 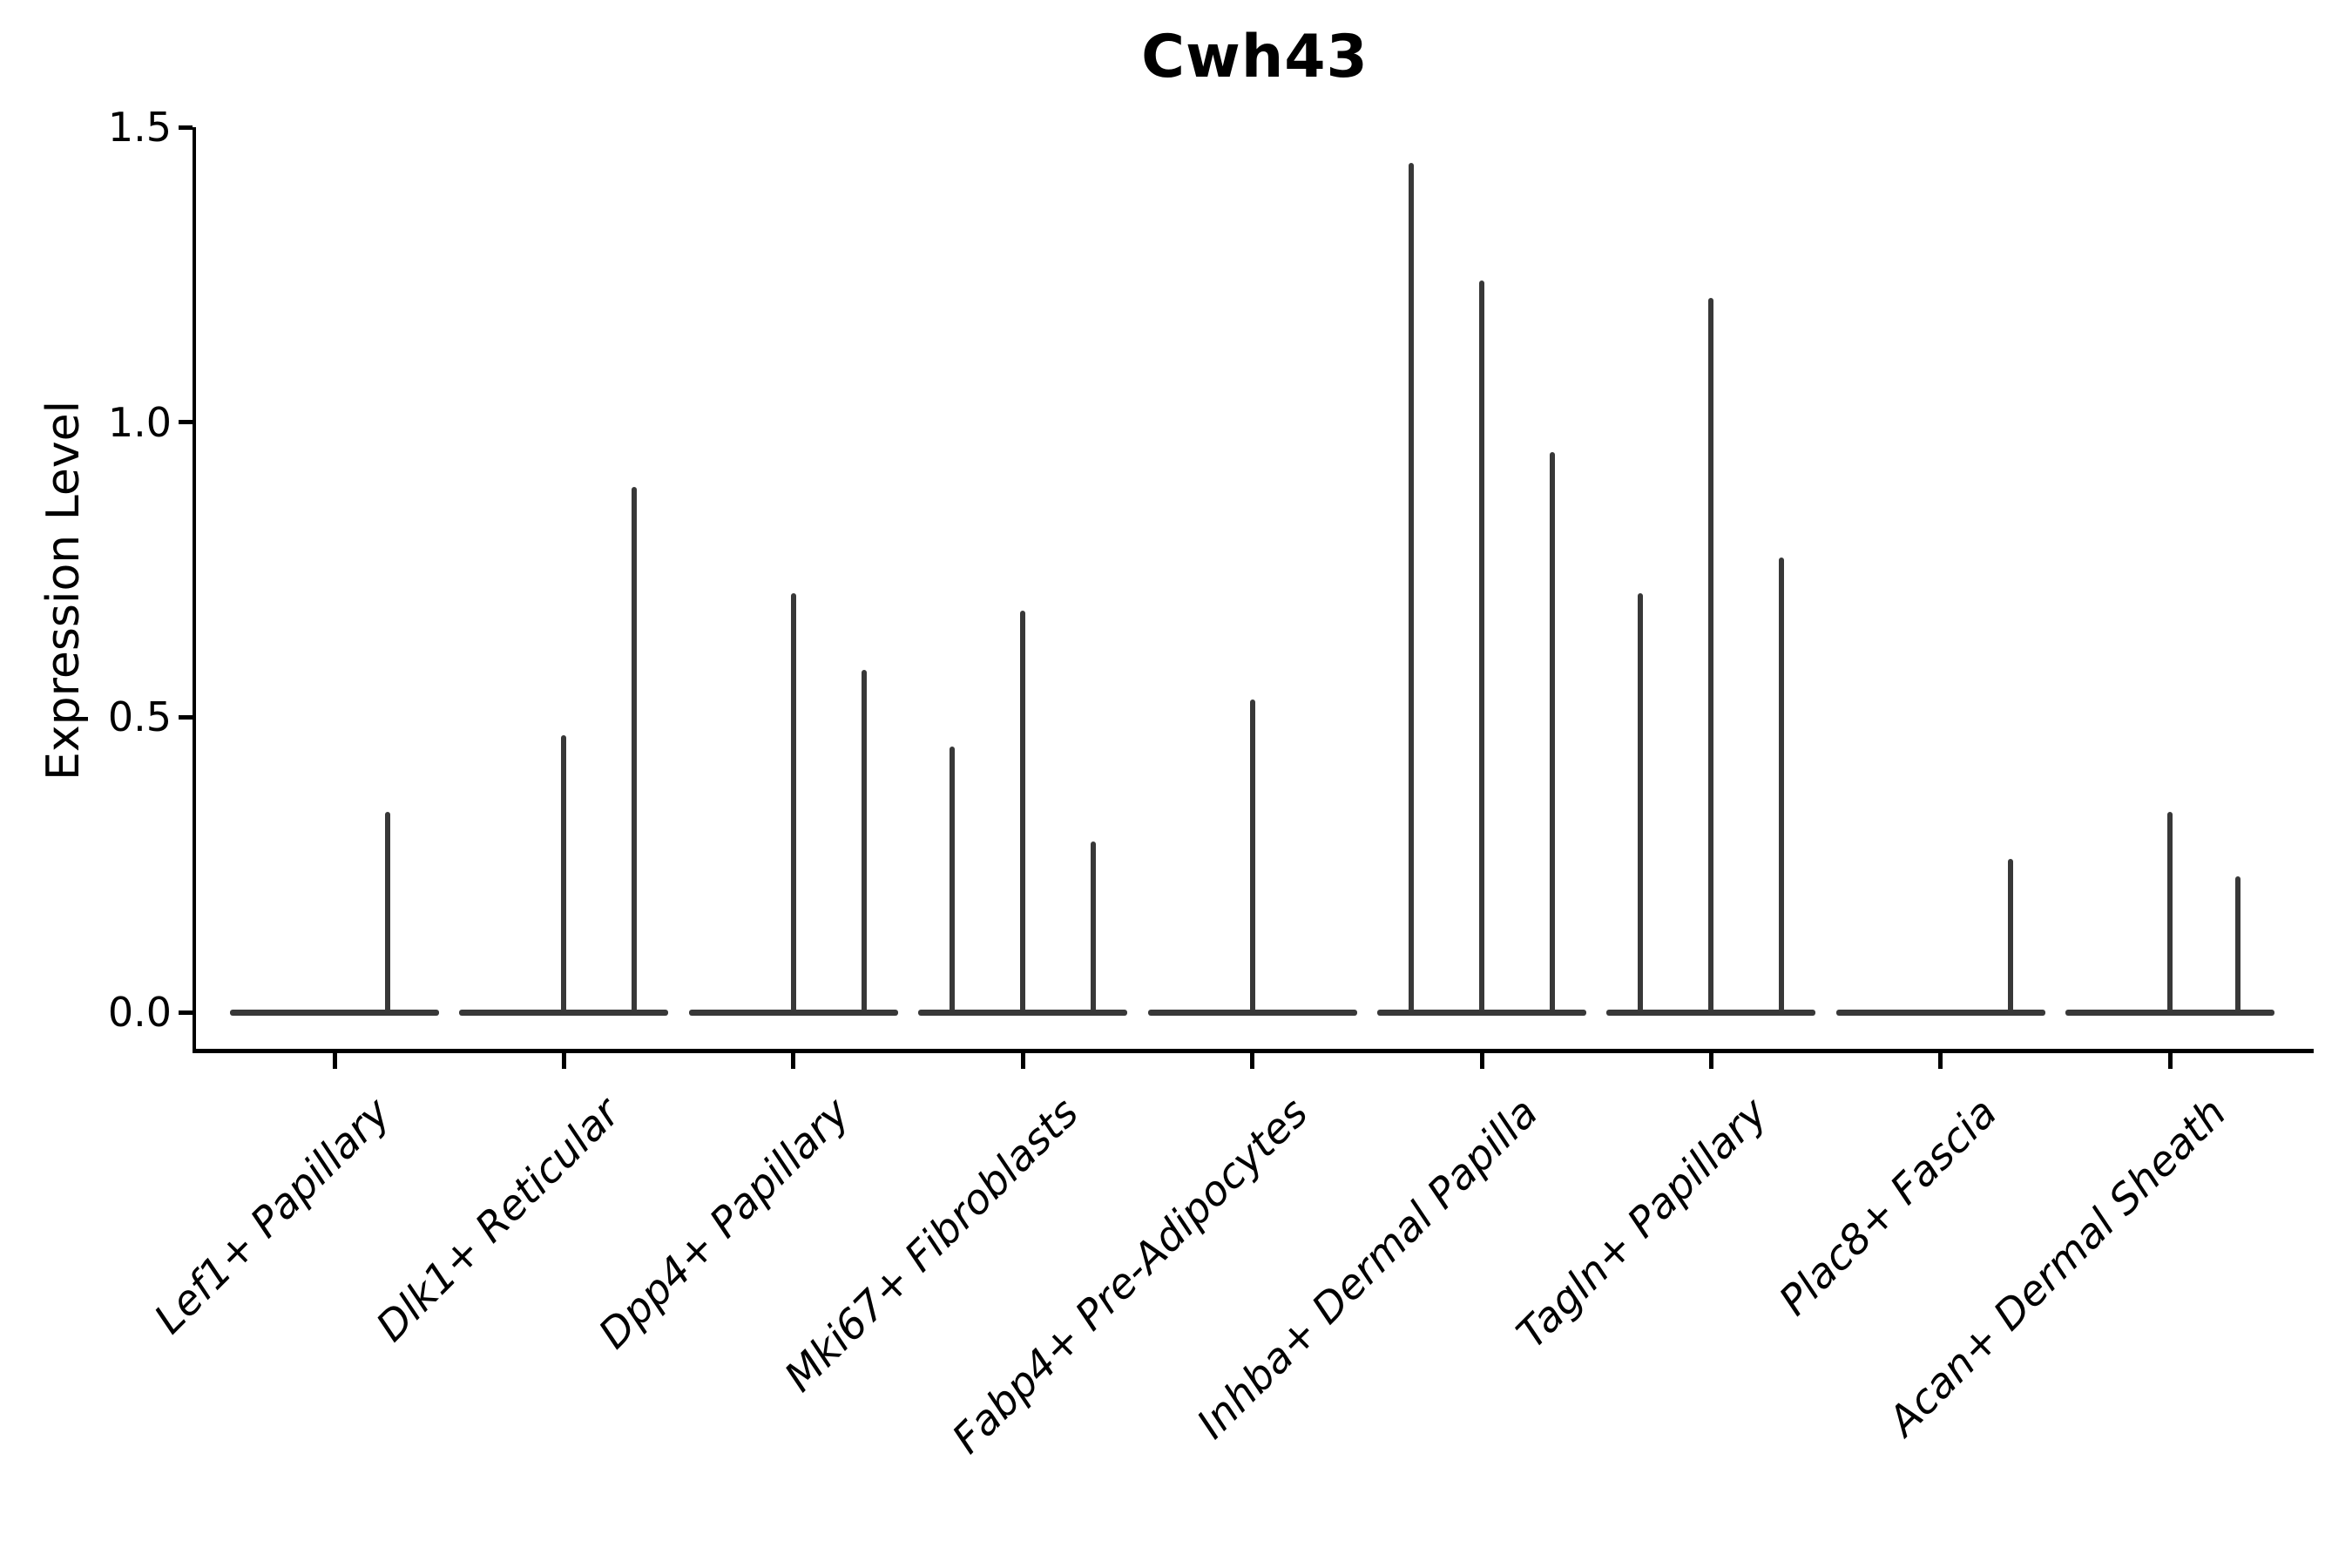 I want to click on x-tick-label: Dlk1+ Reticular, so click(x=499, y=1220).